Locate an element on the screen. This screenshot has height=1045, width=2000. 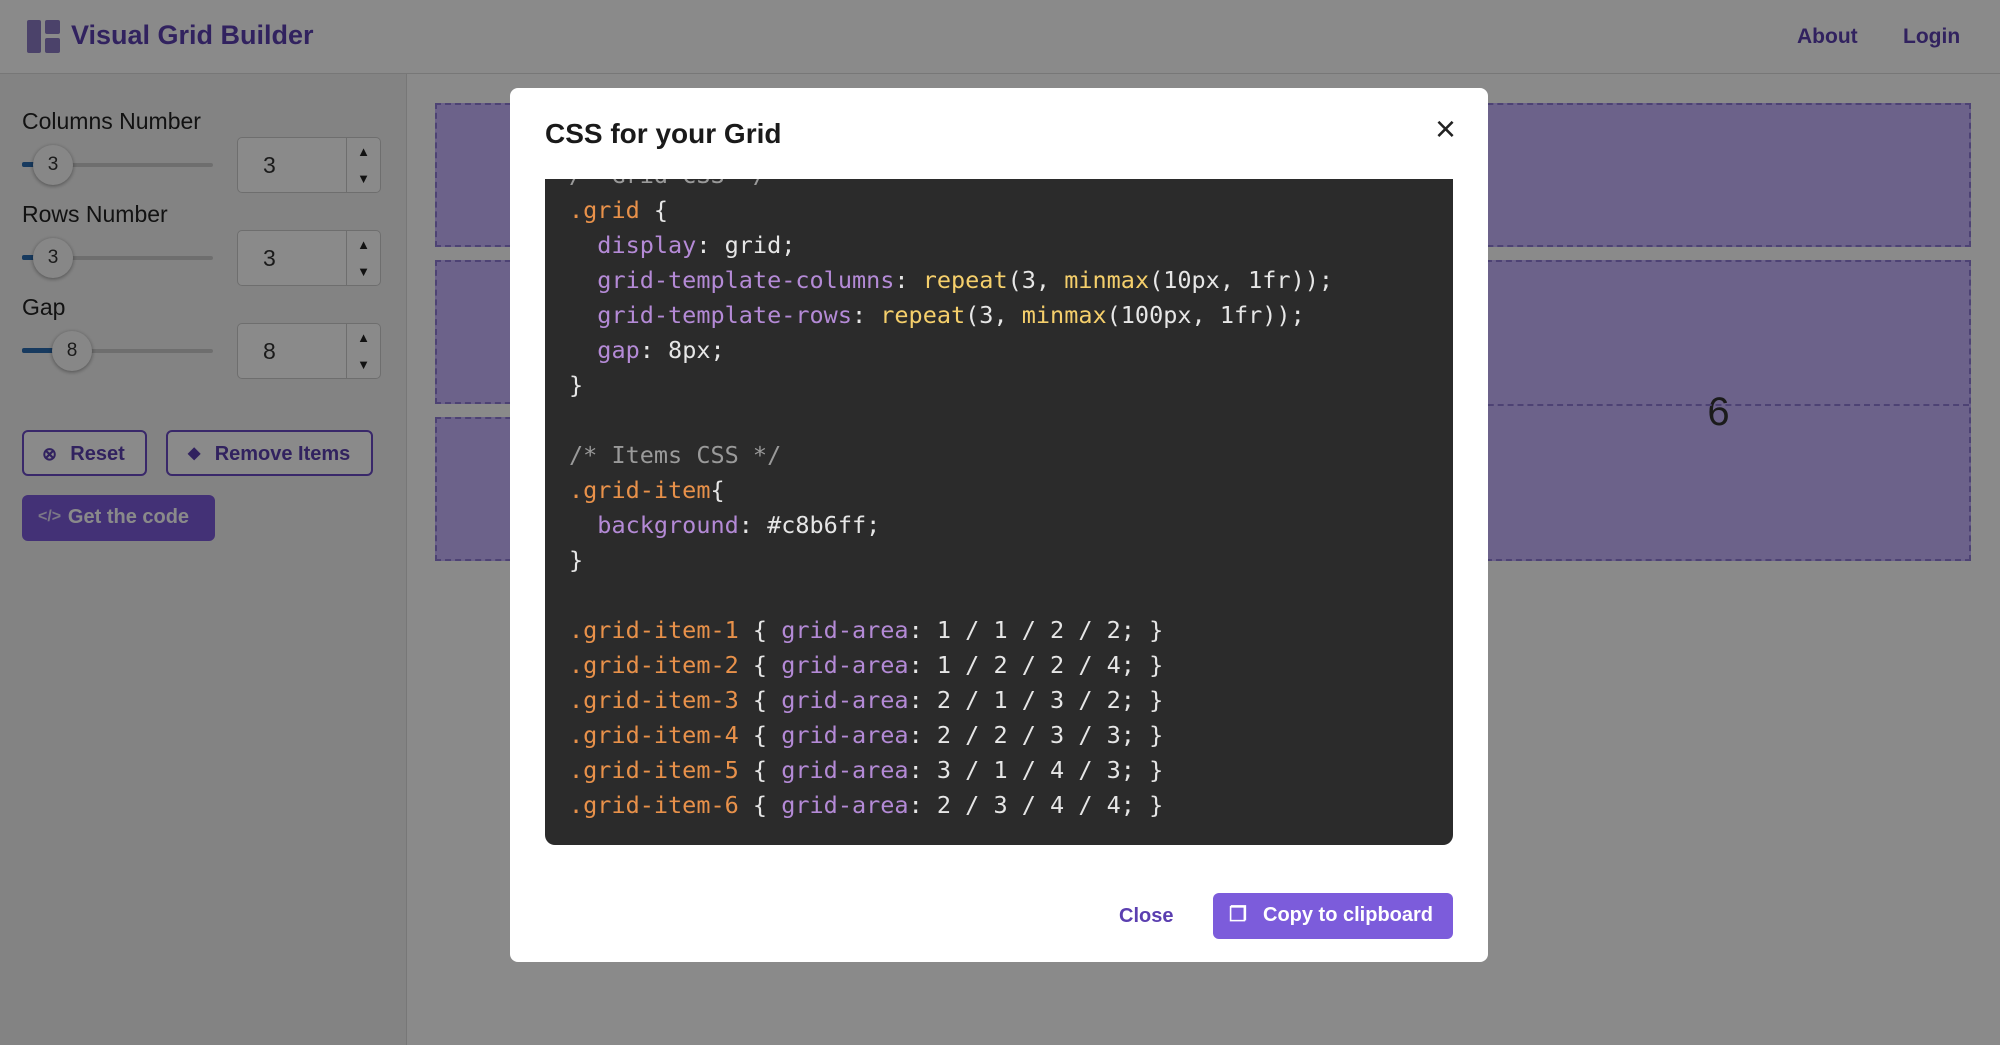
button-label: Copy to clipboard is located at coordinates (1348, 915).